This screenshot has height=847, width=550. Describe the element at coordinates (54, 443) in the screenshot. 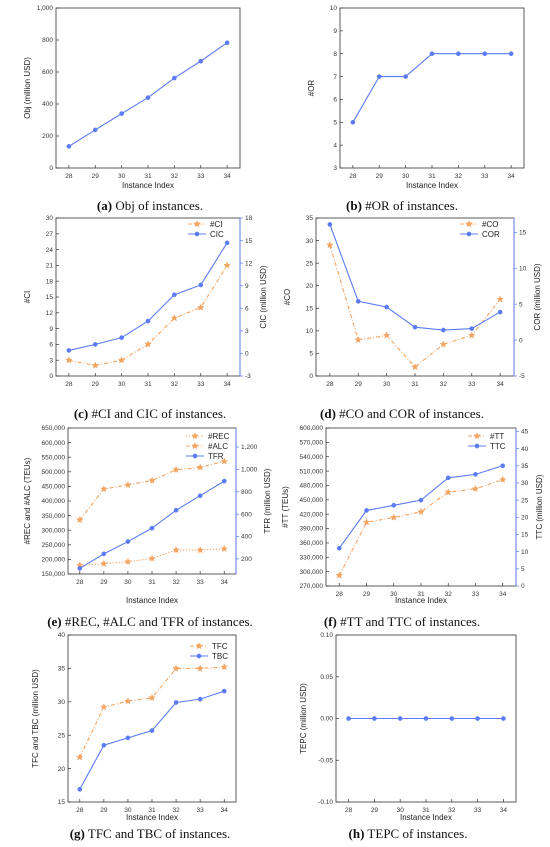

I see `y-tick-label: 600,000` at that location.